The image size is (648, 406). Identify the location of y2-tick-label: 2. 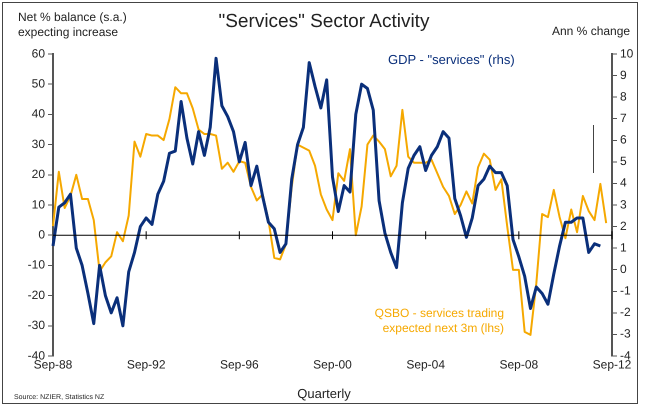
(623, 225).